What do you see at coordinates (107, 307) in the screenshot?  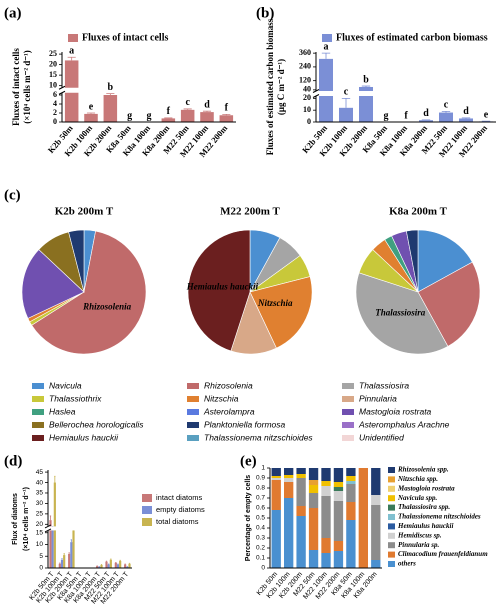 I see `pie-annotation: Rhizosolenia` at bounding box center [107, 307].